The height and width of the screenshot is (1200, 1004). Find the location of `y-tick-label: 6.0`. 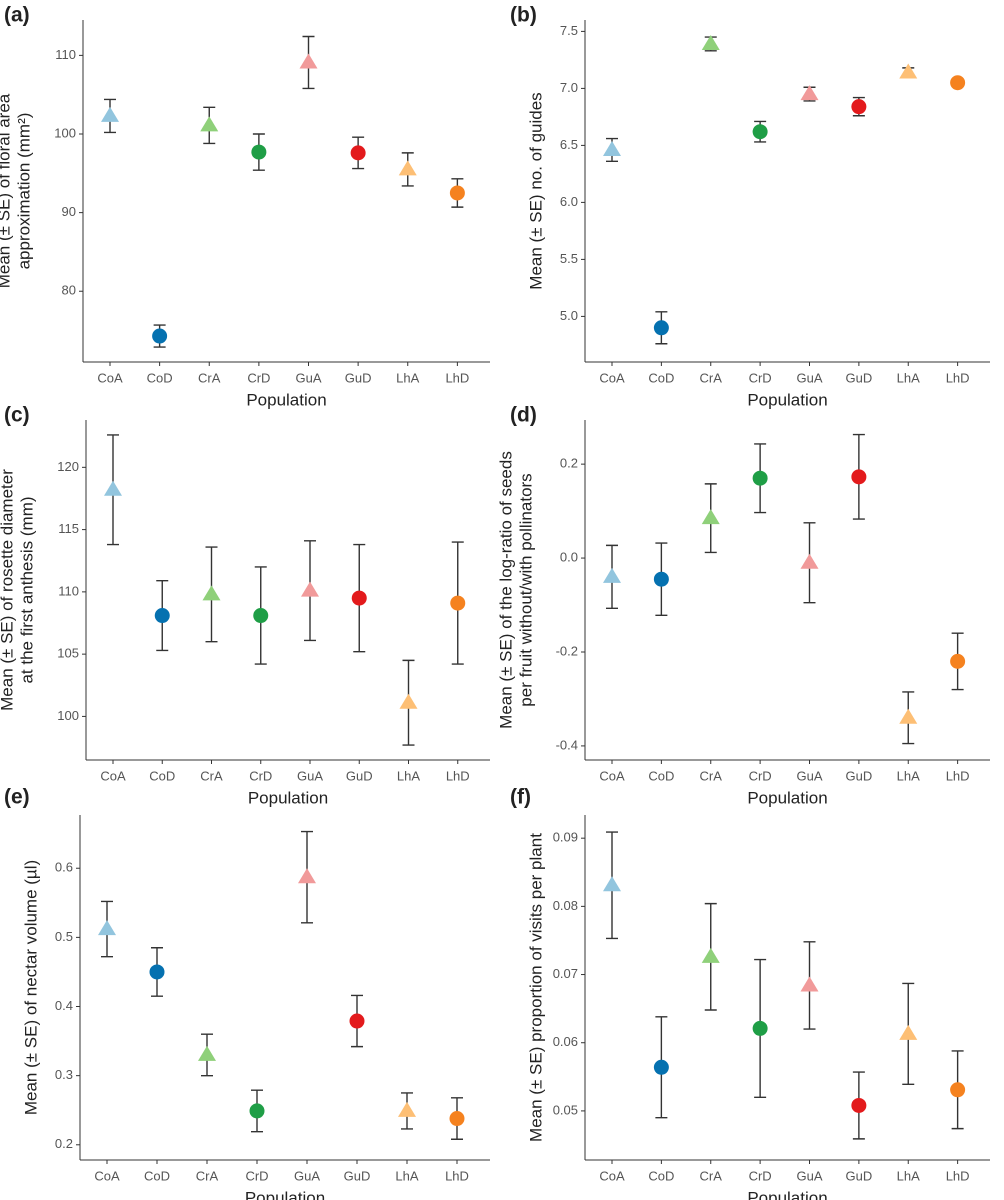

y-tick-label: 6.0 is located at coordinates (569, 201).